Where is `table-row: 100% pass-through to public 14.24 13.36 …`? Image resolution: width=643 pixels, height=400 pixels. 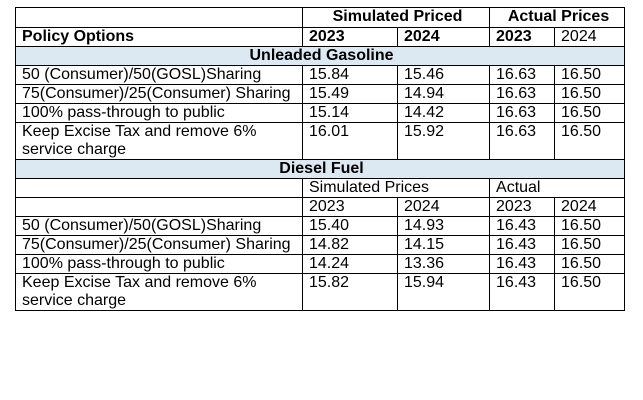 table-row: 100% pass-through to public 14.24 13.36 … is located at coordinates (320, 264).